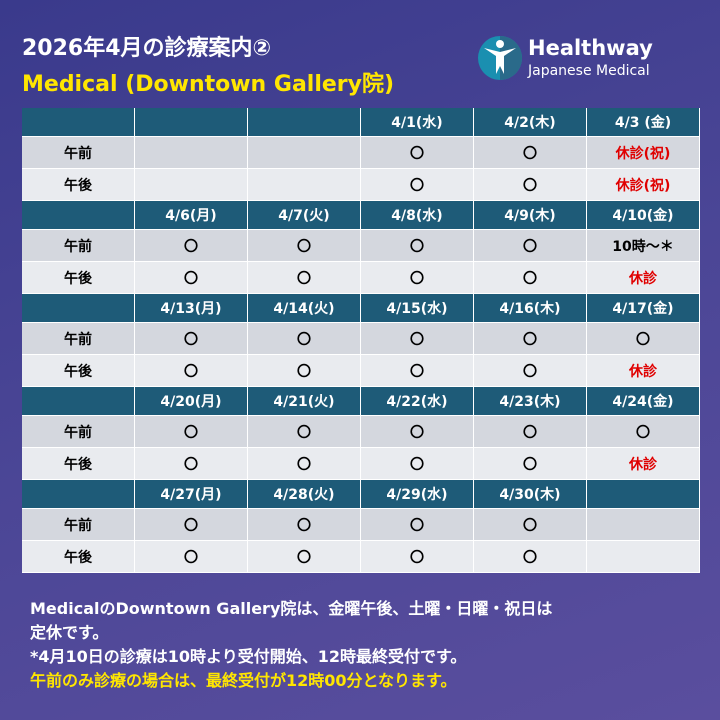 The width and height of the screenshot is (720, 720). What do you see at coordinates (643, 246) in the screenshot?
I see `table-cell: 10時～＊` at bounding box center [643, 246].